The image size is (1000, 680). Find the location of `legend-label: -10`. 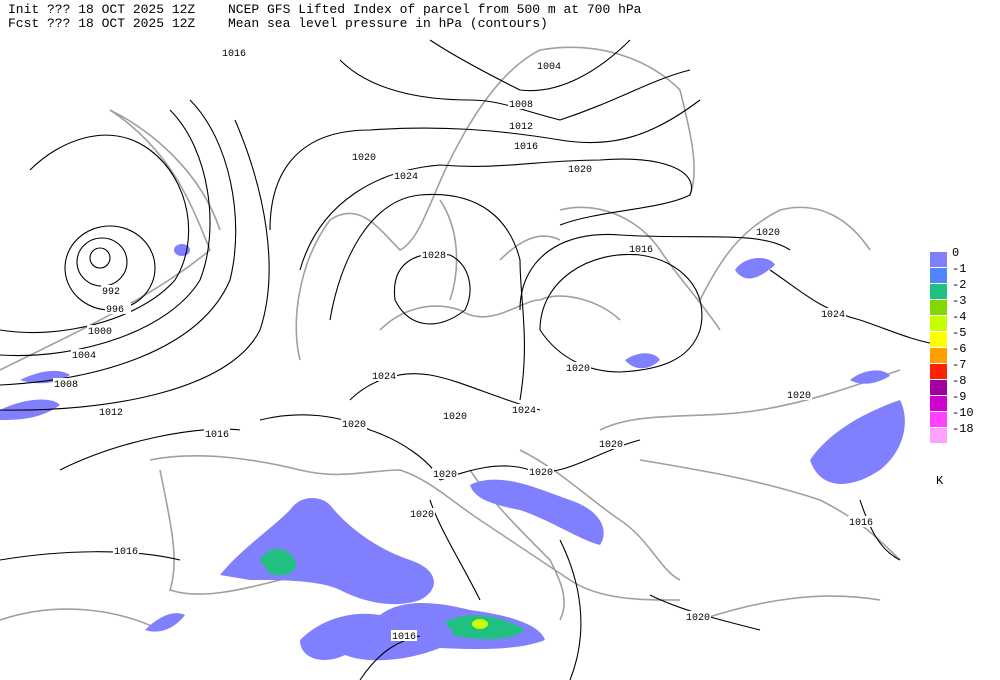

legend-label: -10 is located at coordinates (963, 413).